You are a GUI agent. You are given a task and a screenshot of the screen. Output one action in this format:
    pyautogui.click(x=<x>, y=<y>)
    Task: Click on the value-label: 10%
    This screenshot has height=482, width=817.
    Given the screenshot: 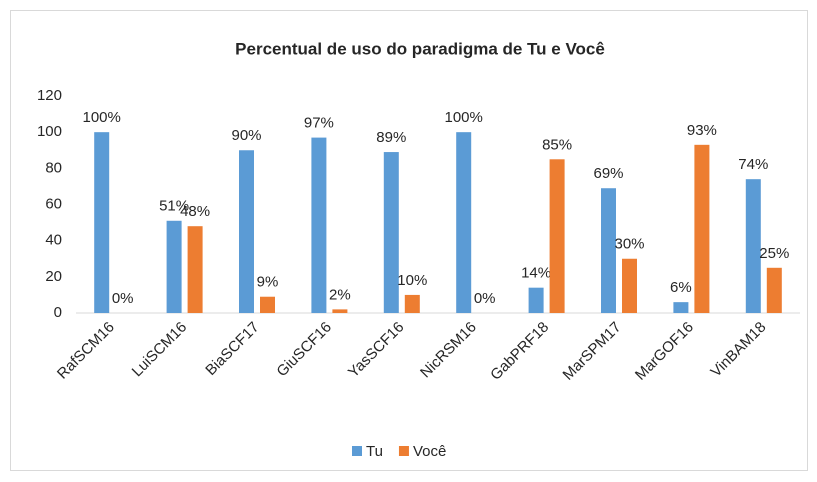 What is the action you would take?
    pyautogui.click(x=412, y=280)
    